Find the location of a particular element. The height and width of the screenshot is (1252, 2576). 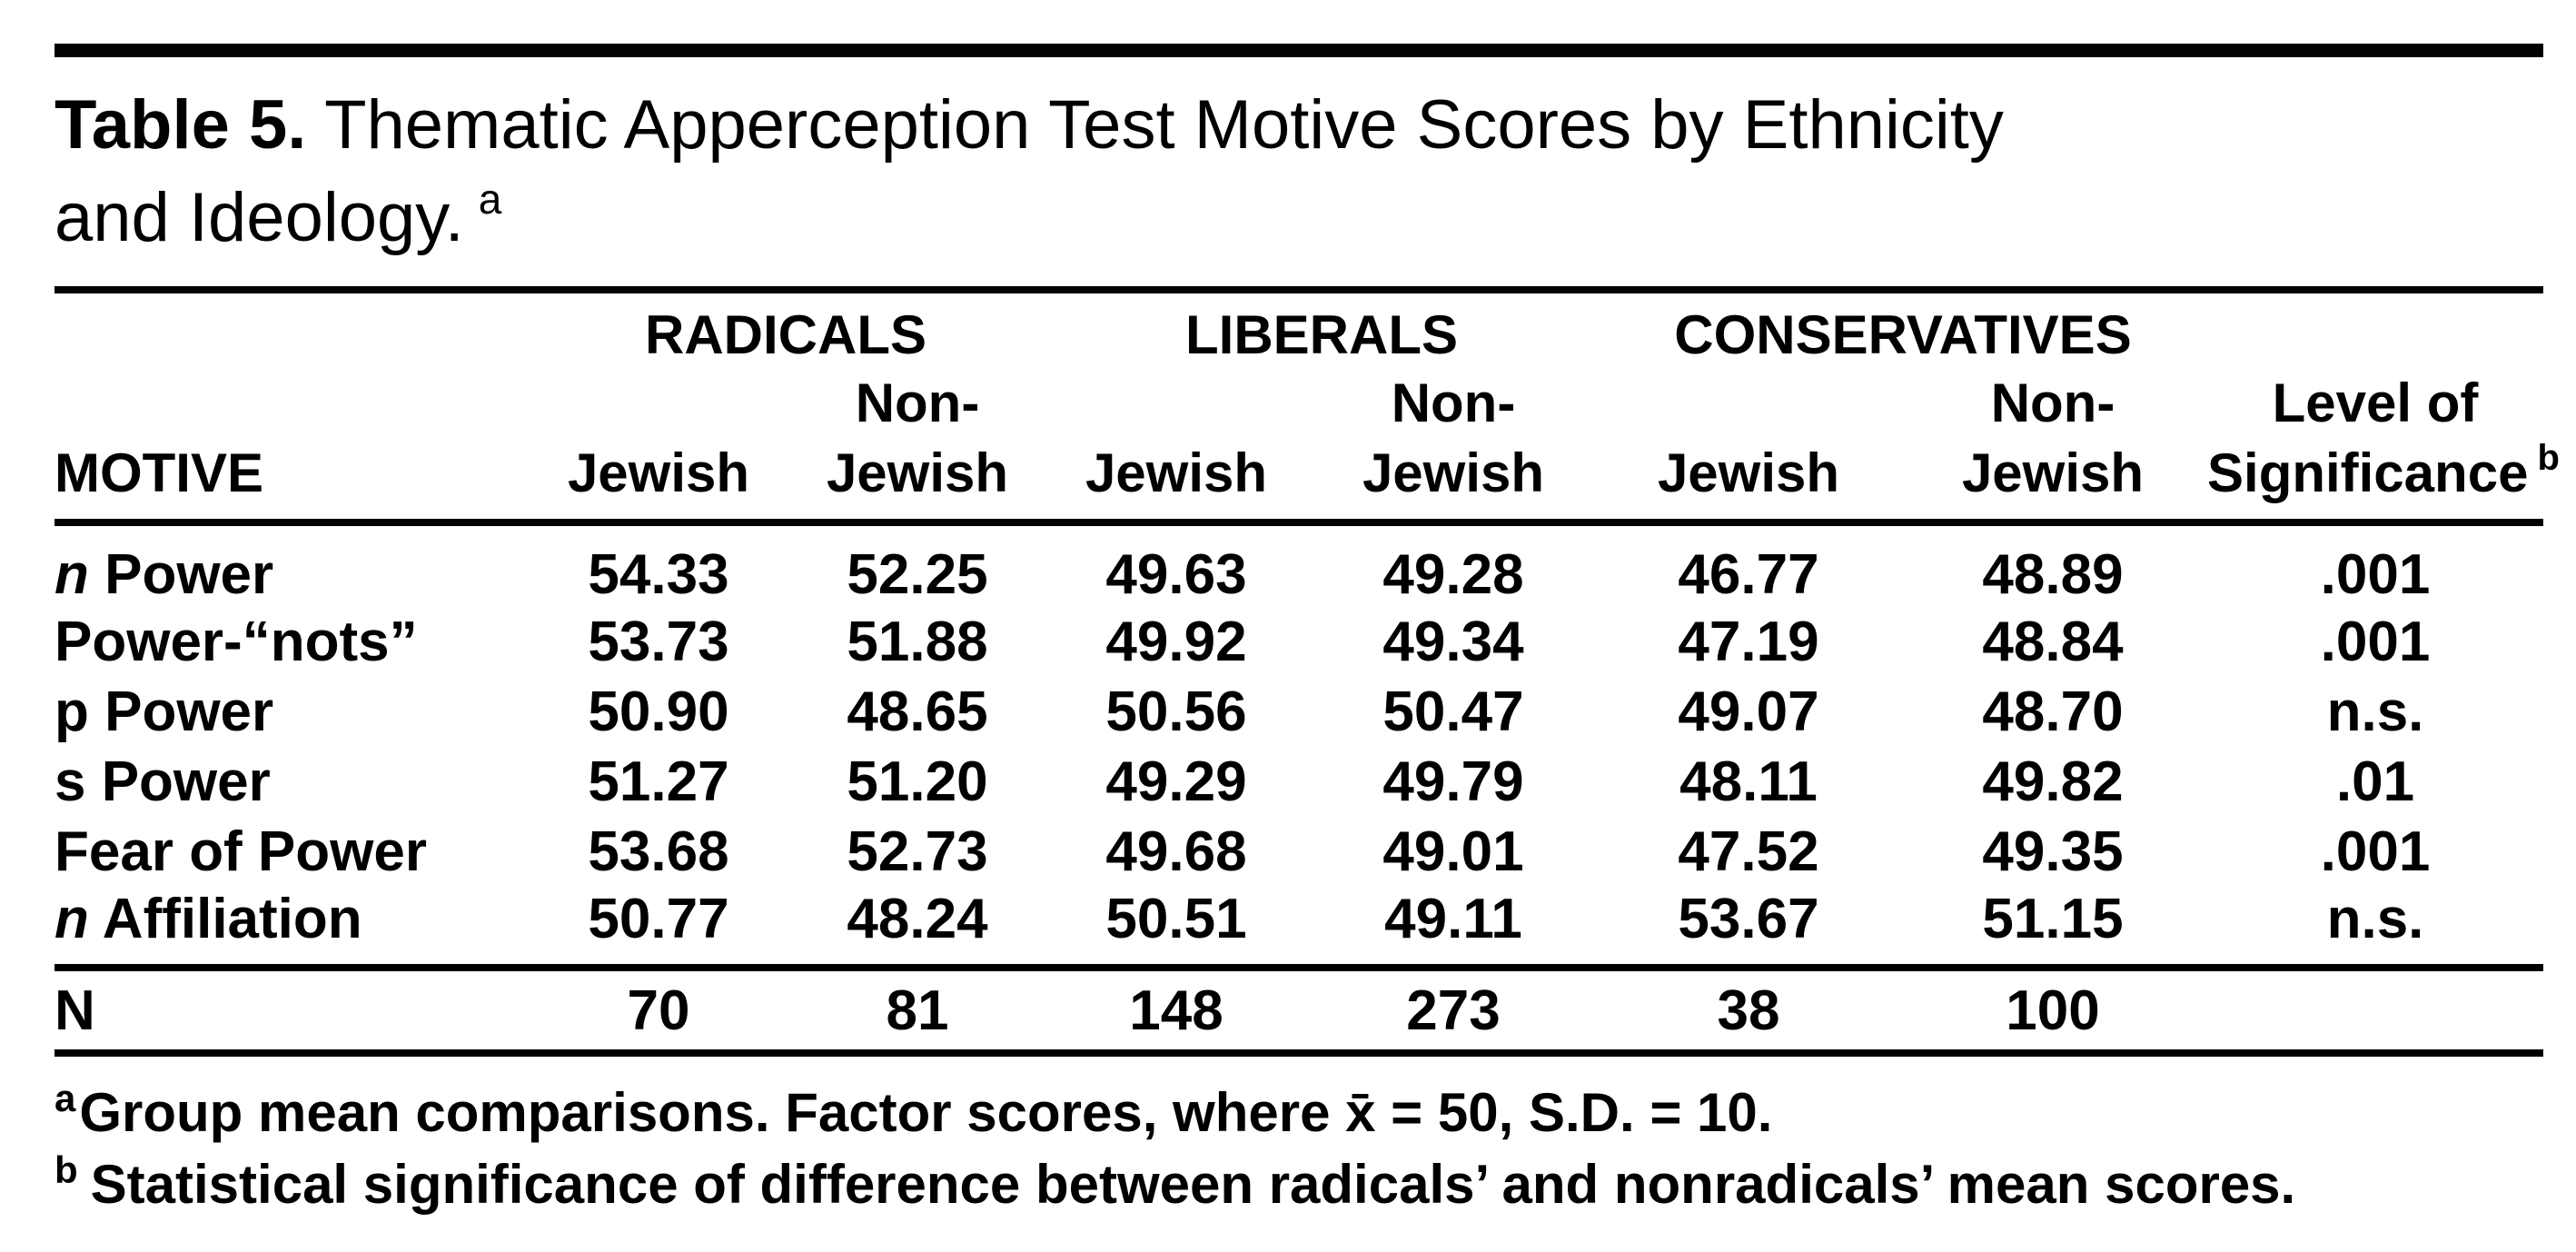

n-label-cell: N is located at coordinates (74, 1010).